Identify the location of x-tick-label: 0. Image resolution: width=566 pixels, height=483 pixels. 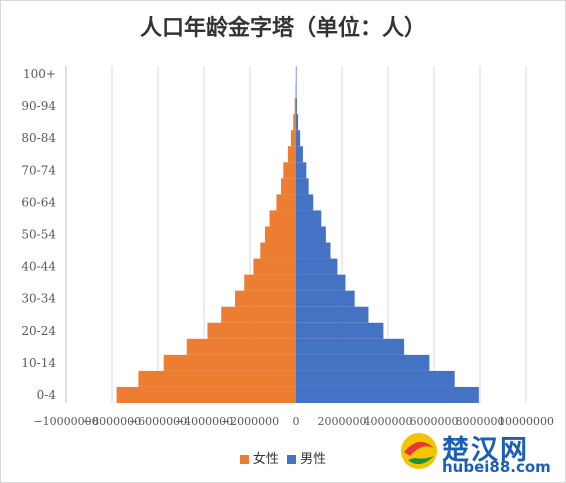
(296, 421).